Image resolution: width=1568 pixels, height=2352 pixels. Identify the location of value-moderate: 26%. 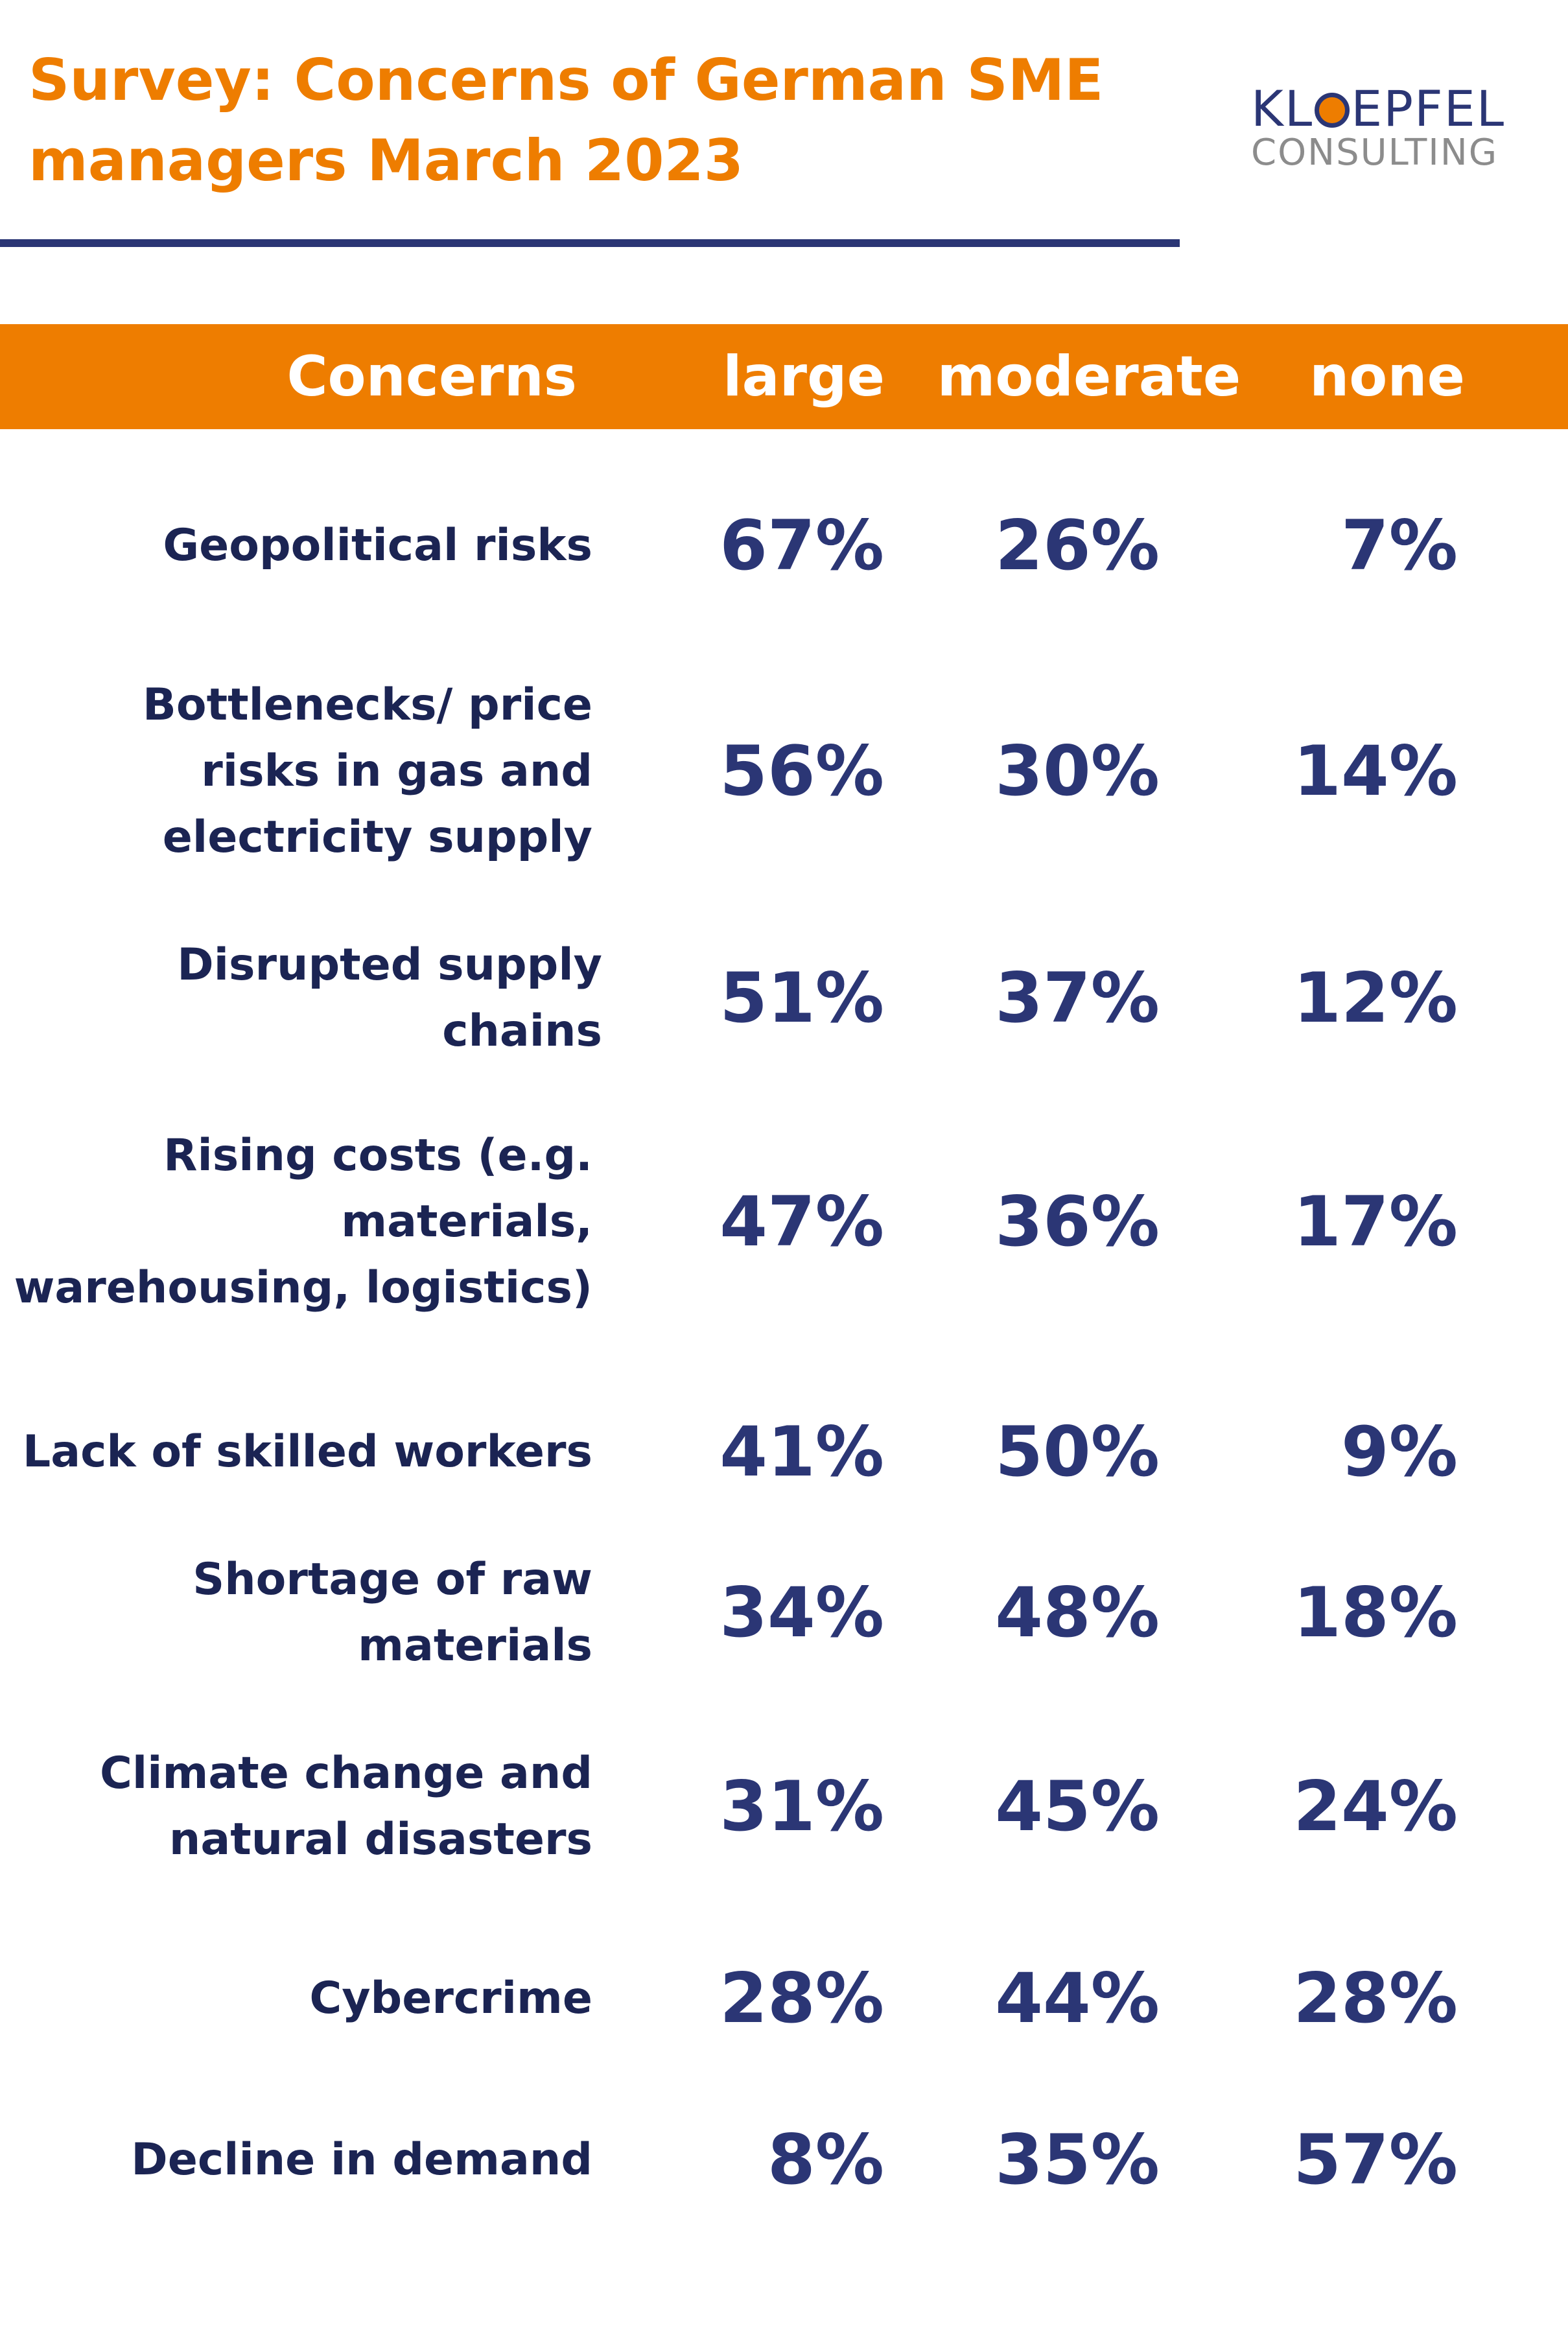
(1077, 546).